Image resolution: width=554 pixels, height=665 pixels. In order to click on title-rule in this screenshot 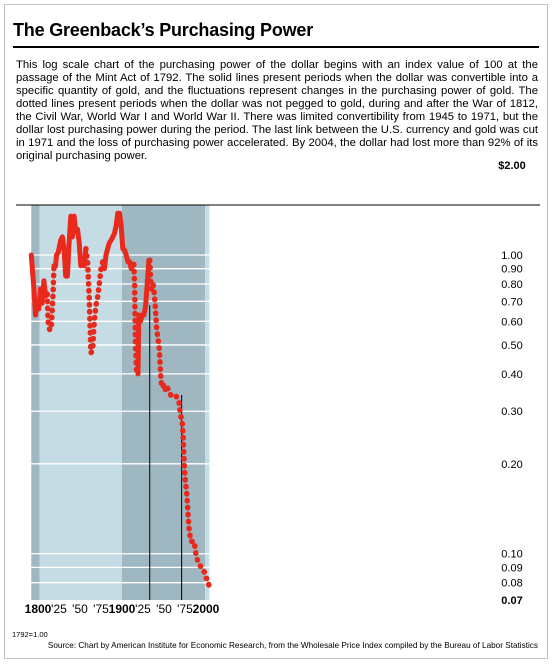, I will do `click(276, 47)`.